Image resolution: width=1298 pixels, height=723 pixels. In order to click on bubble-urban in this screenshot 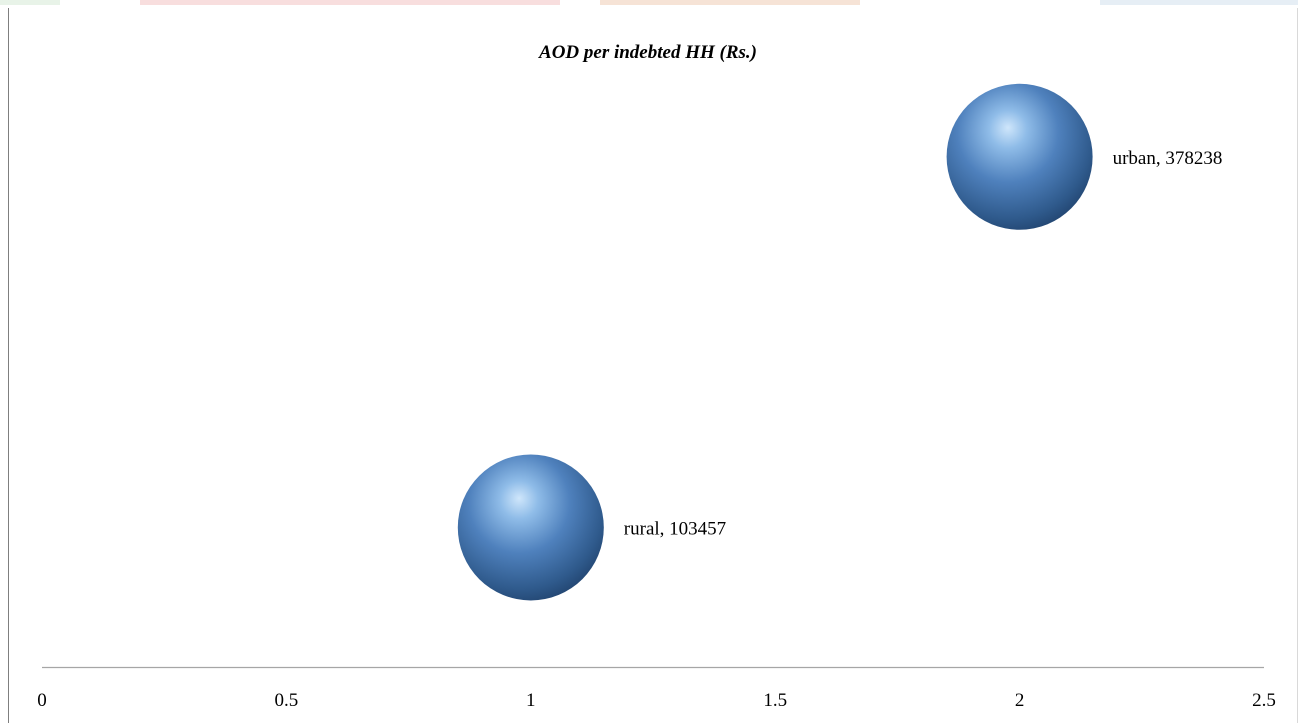, I will do `click(1019, 156)`.